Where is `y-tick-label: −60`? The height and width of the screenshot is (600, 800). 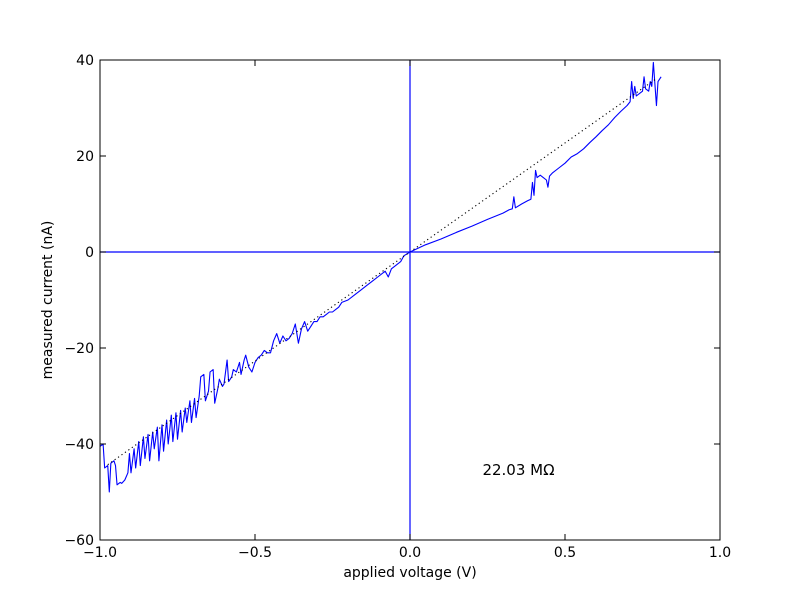 y-tick-label: −60 is located at coordinates (79, 541).